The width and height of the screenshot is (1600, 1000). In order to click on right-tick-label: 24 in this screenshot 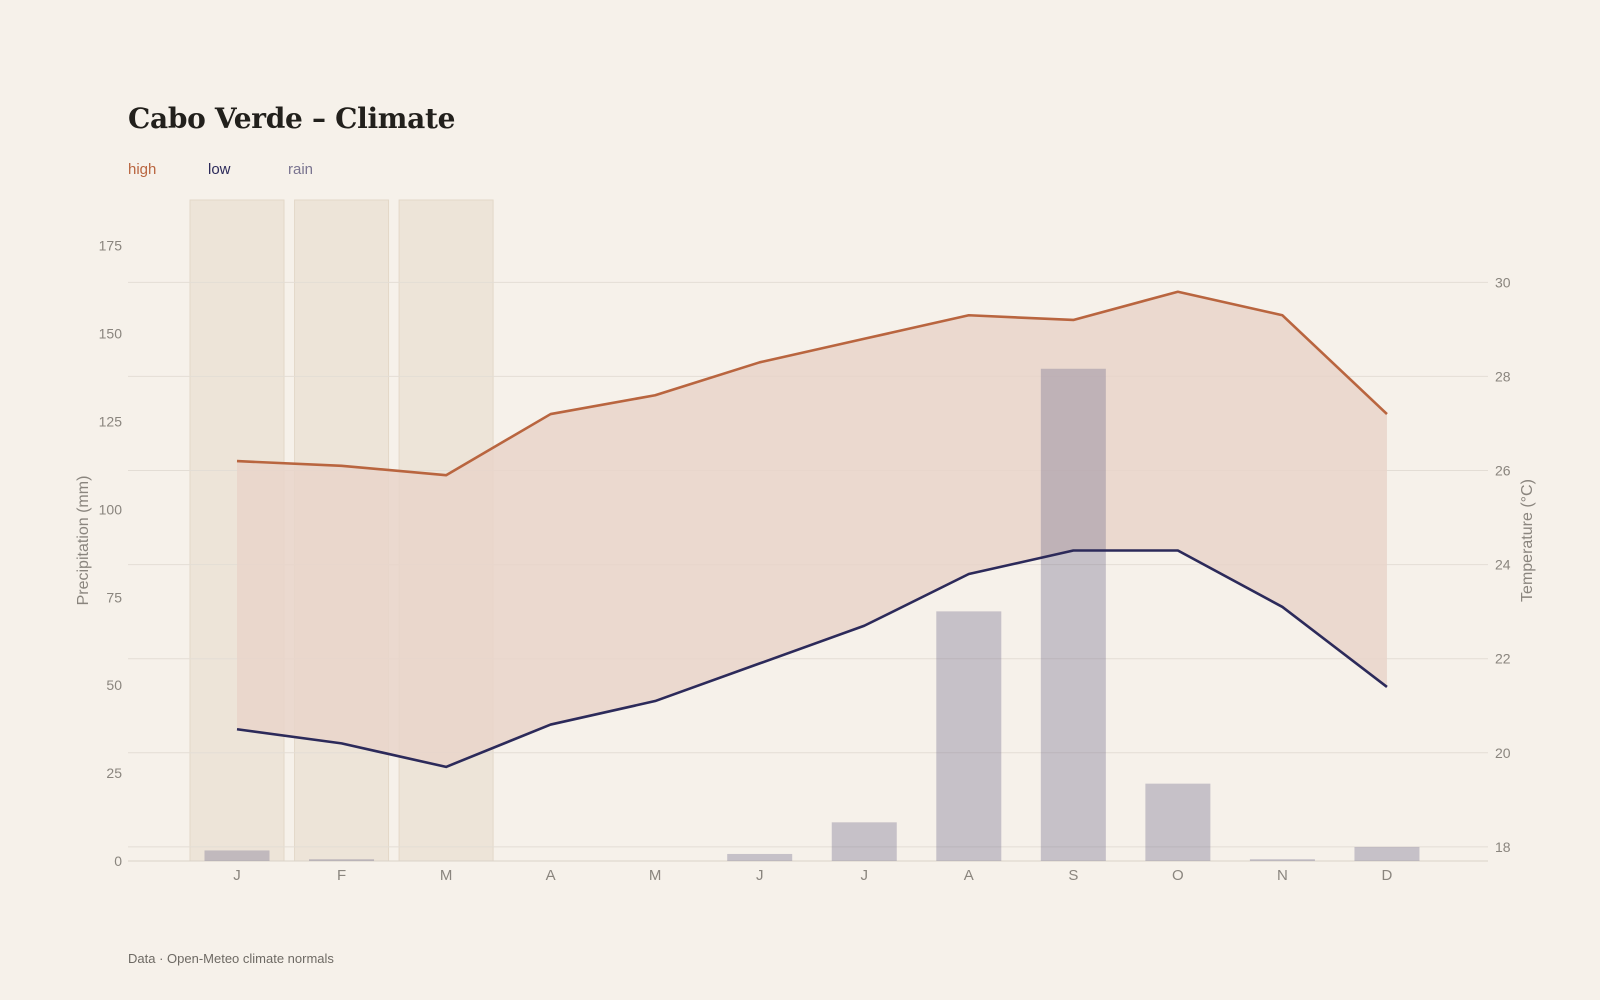, I will do `click(1503, 565)`.